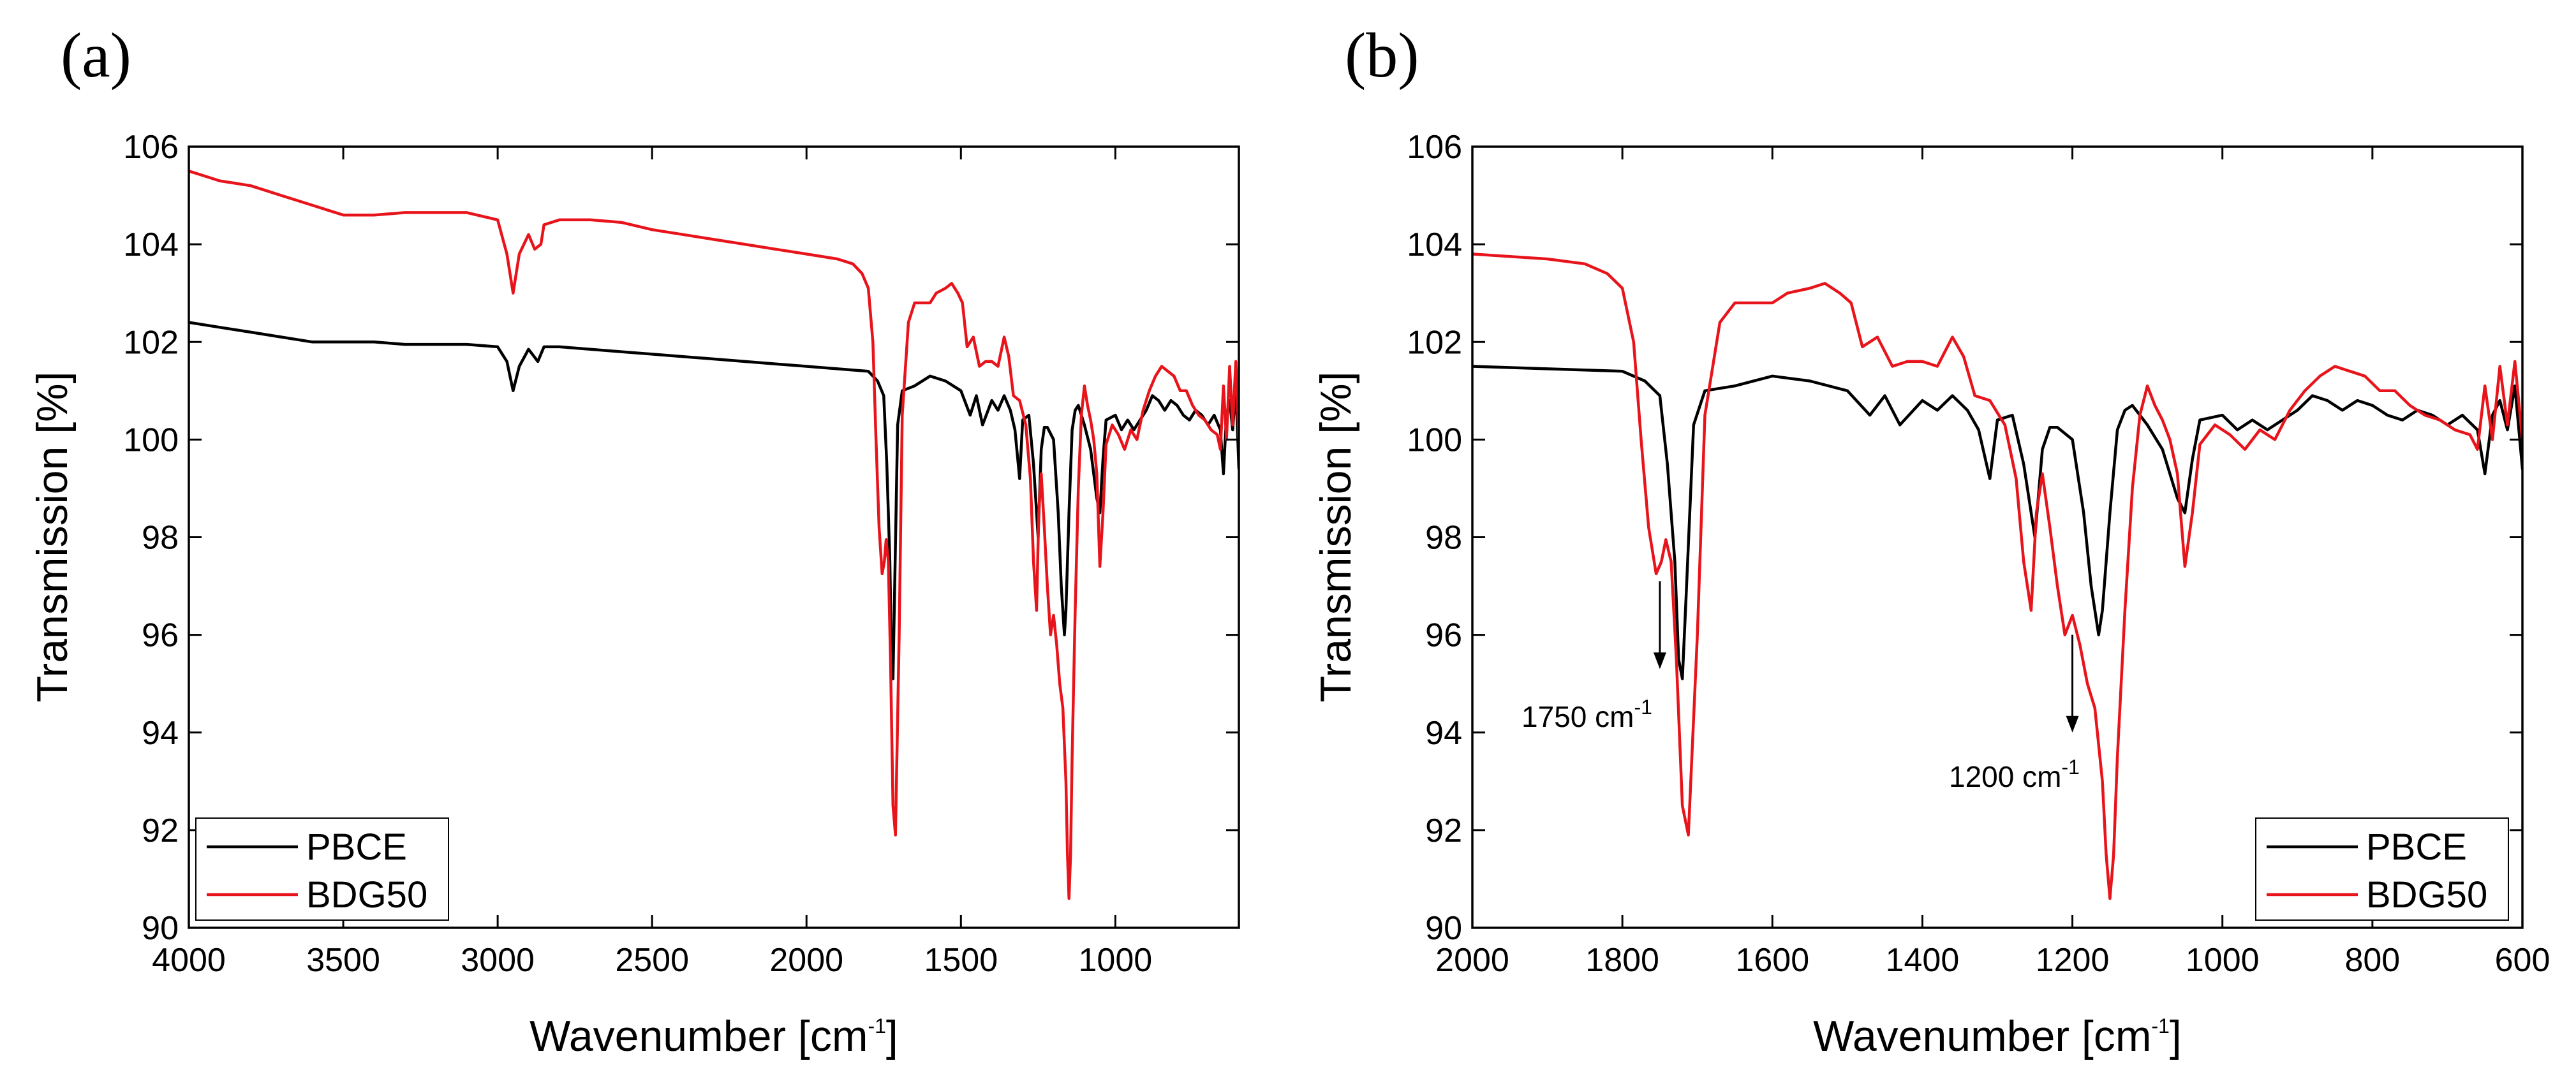 Image resolution: width=2576 pixels, height=1084 pixels. What do you see at coordinates (2416, 847) in the screenshot?
I see `panel-b-legend-label-pbce: PBCE` at bounding box center [2416, 847].